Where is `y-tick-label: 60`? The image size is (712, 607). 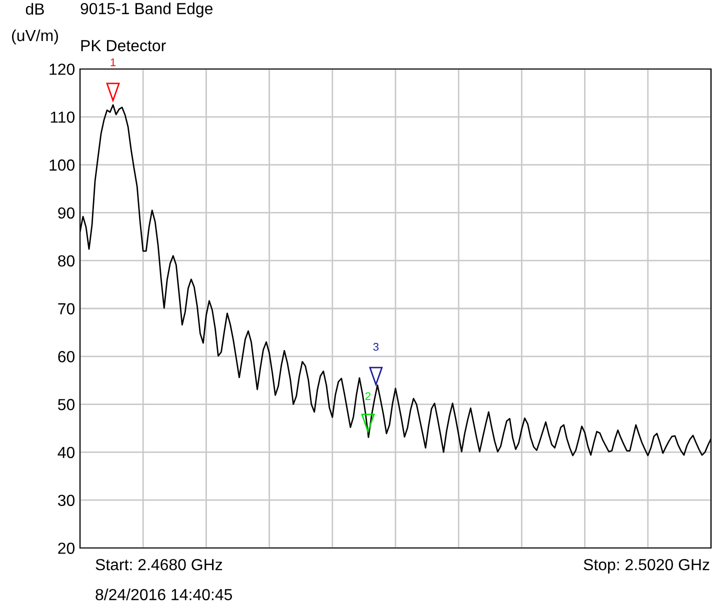
y-tick-label: 60 is located at coordinates (66, 356).